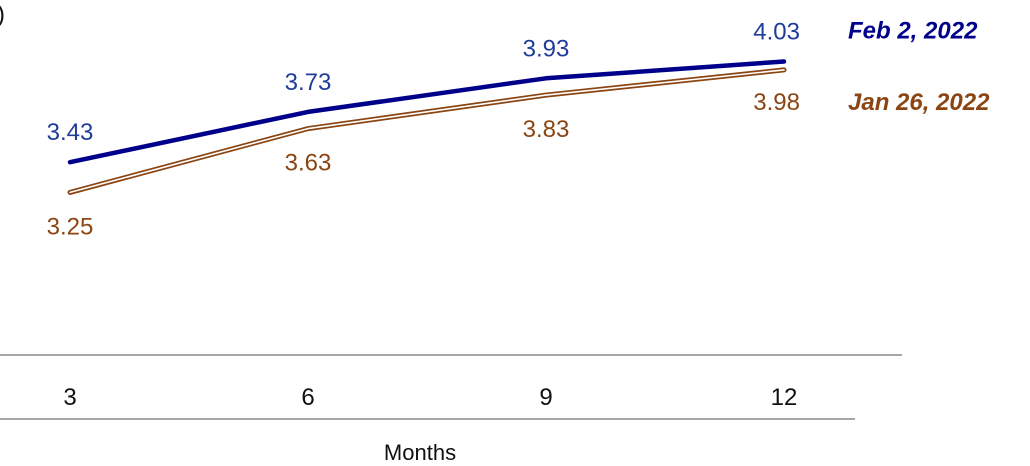  Describe the element at coordinates (919, 67) in the screenshot. I see `legend: Feb 2, 2022 Jan 26, 2022` at that location.